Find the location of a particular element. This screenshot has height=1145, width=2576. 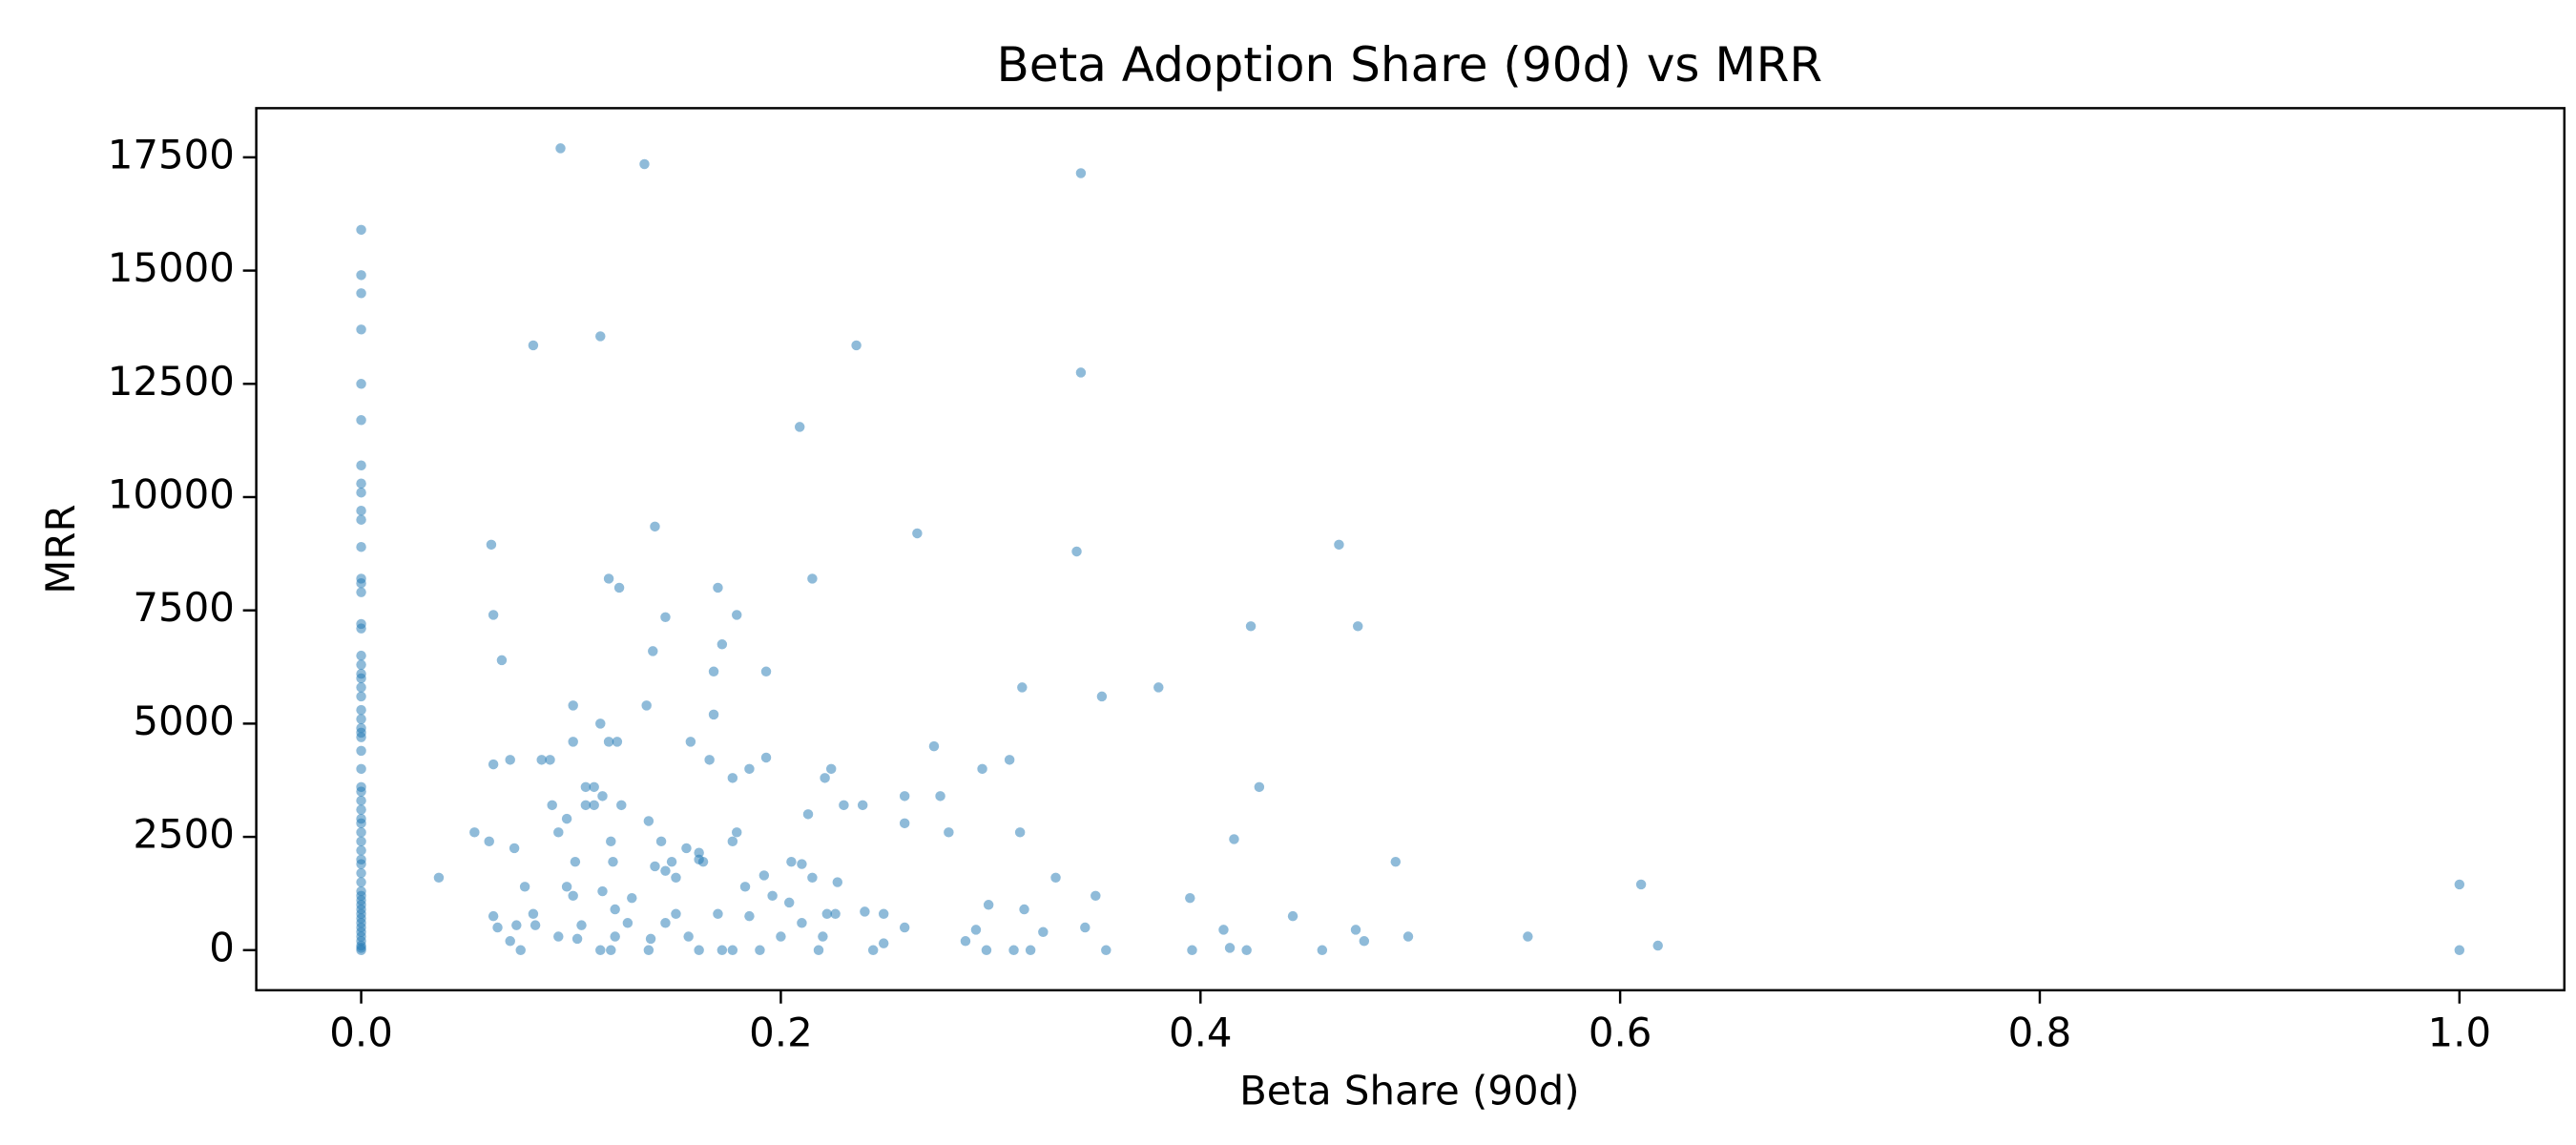

x-tick-label: 1.0 is located at coordinates (2460, 1032).